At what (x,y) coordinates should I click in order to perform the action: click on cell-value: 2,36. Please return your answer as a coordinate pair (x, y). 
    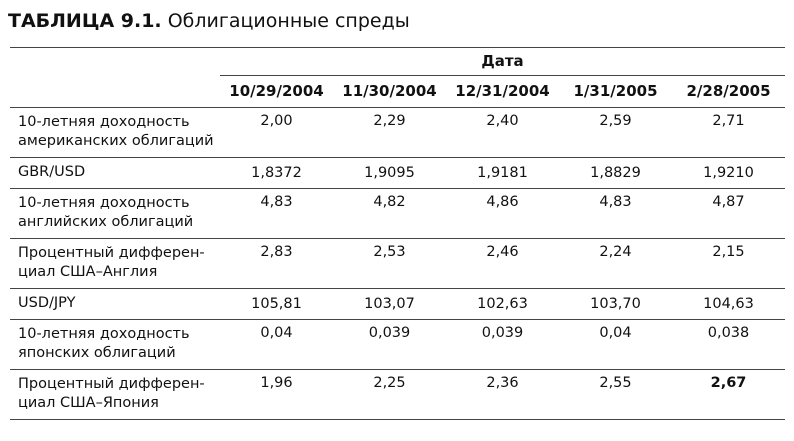
    Looking at the image, I should click on (502, 383).